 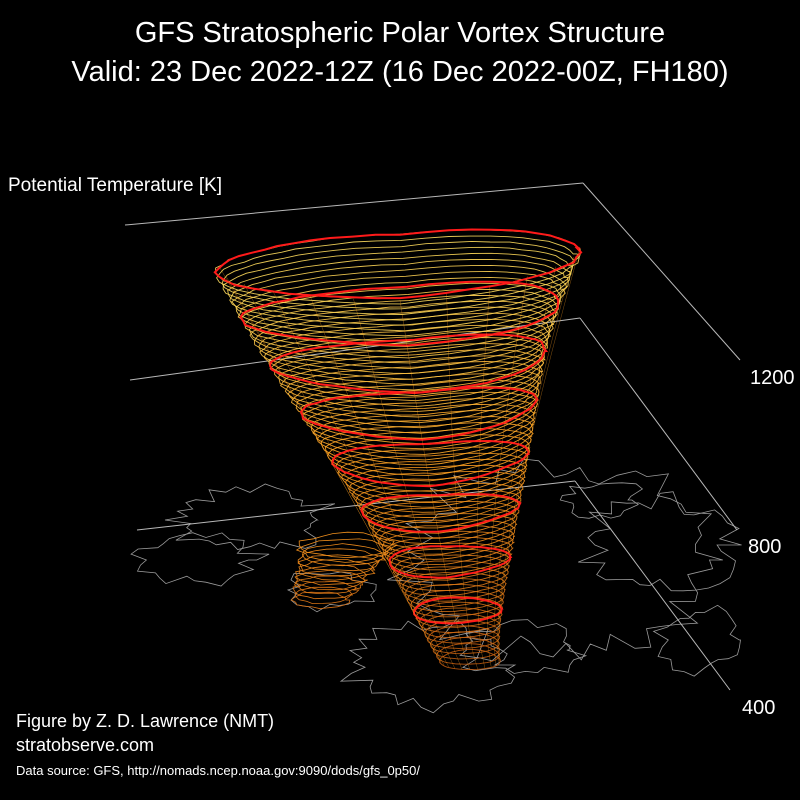 I want to click on z-tick-label: 800, so click(x=765, y=547).